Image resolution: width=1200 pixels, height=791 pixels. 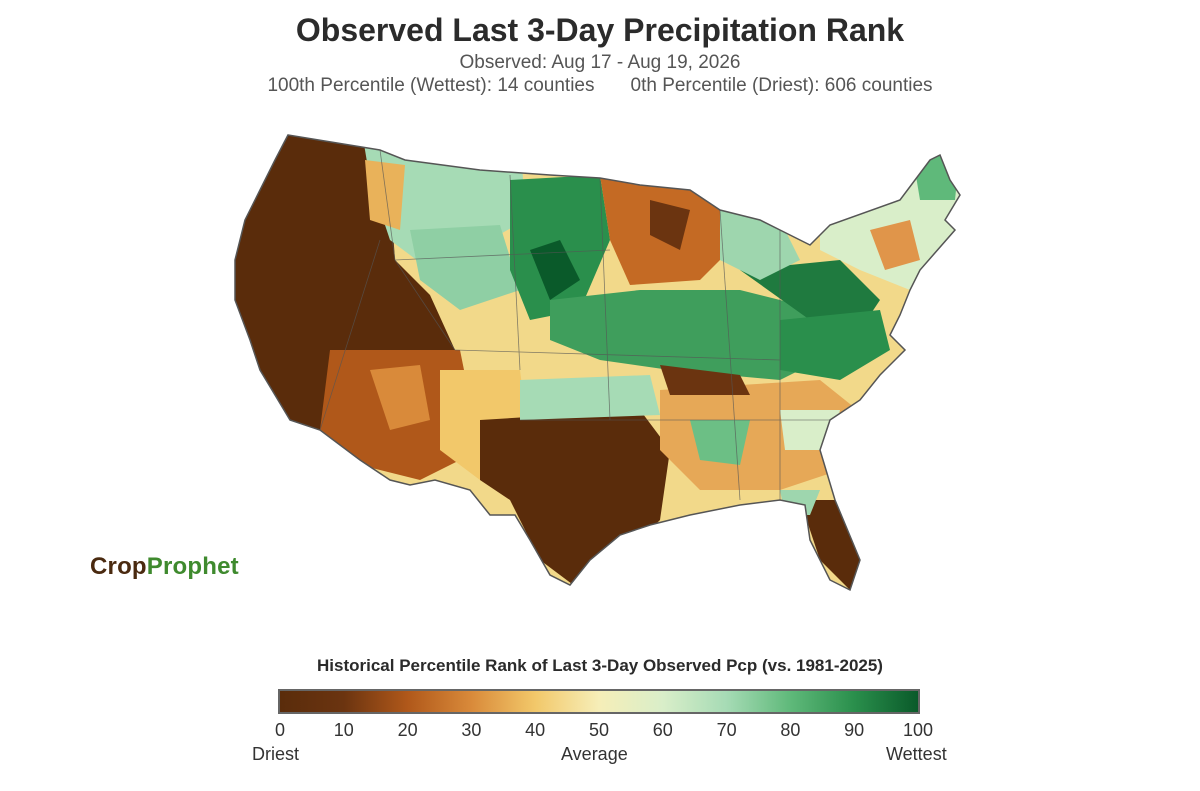 I want to click on driest-label: Driest, so click(x=276, y=754).